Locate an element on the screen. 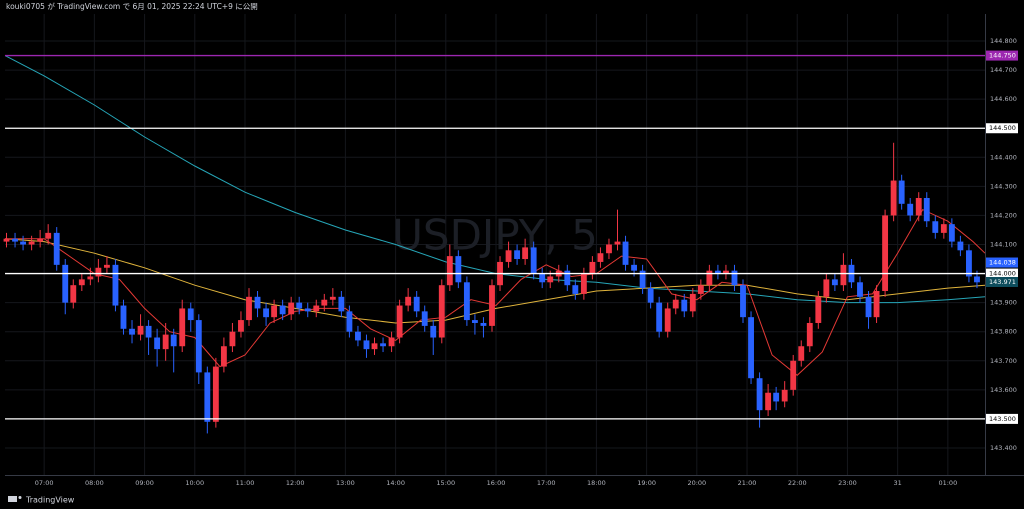 The width and height of the screenshot is (1024, 509). y-tick-label: 143.800 is located at coordinates (1003, 332).